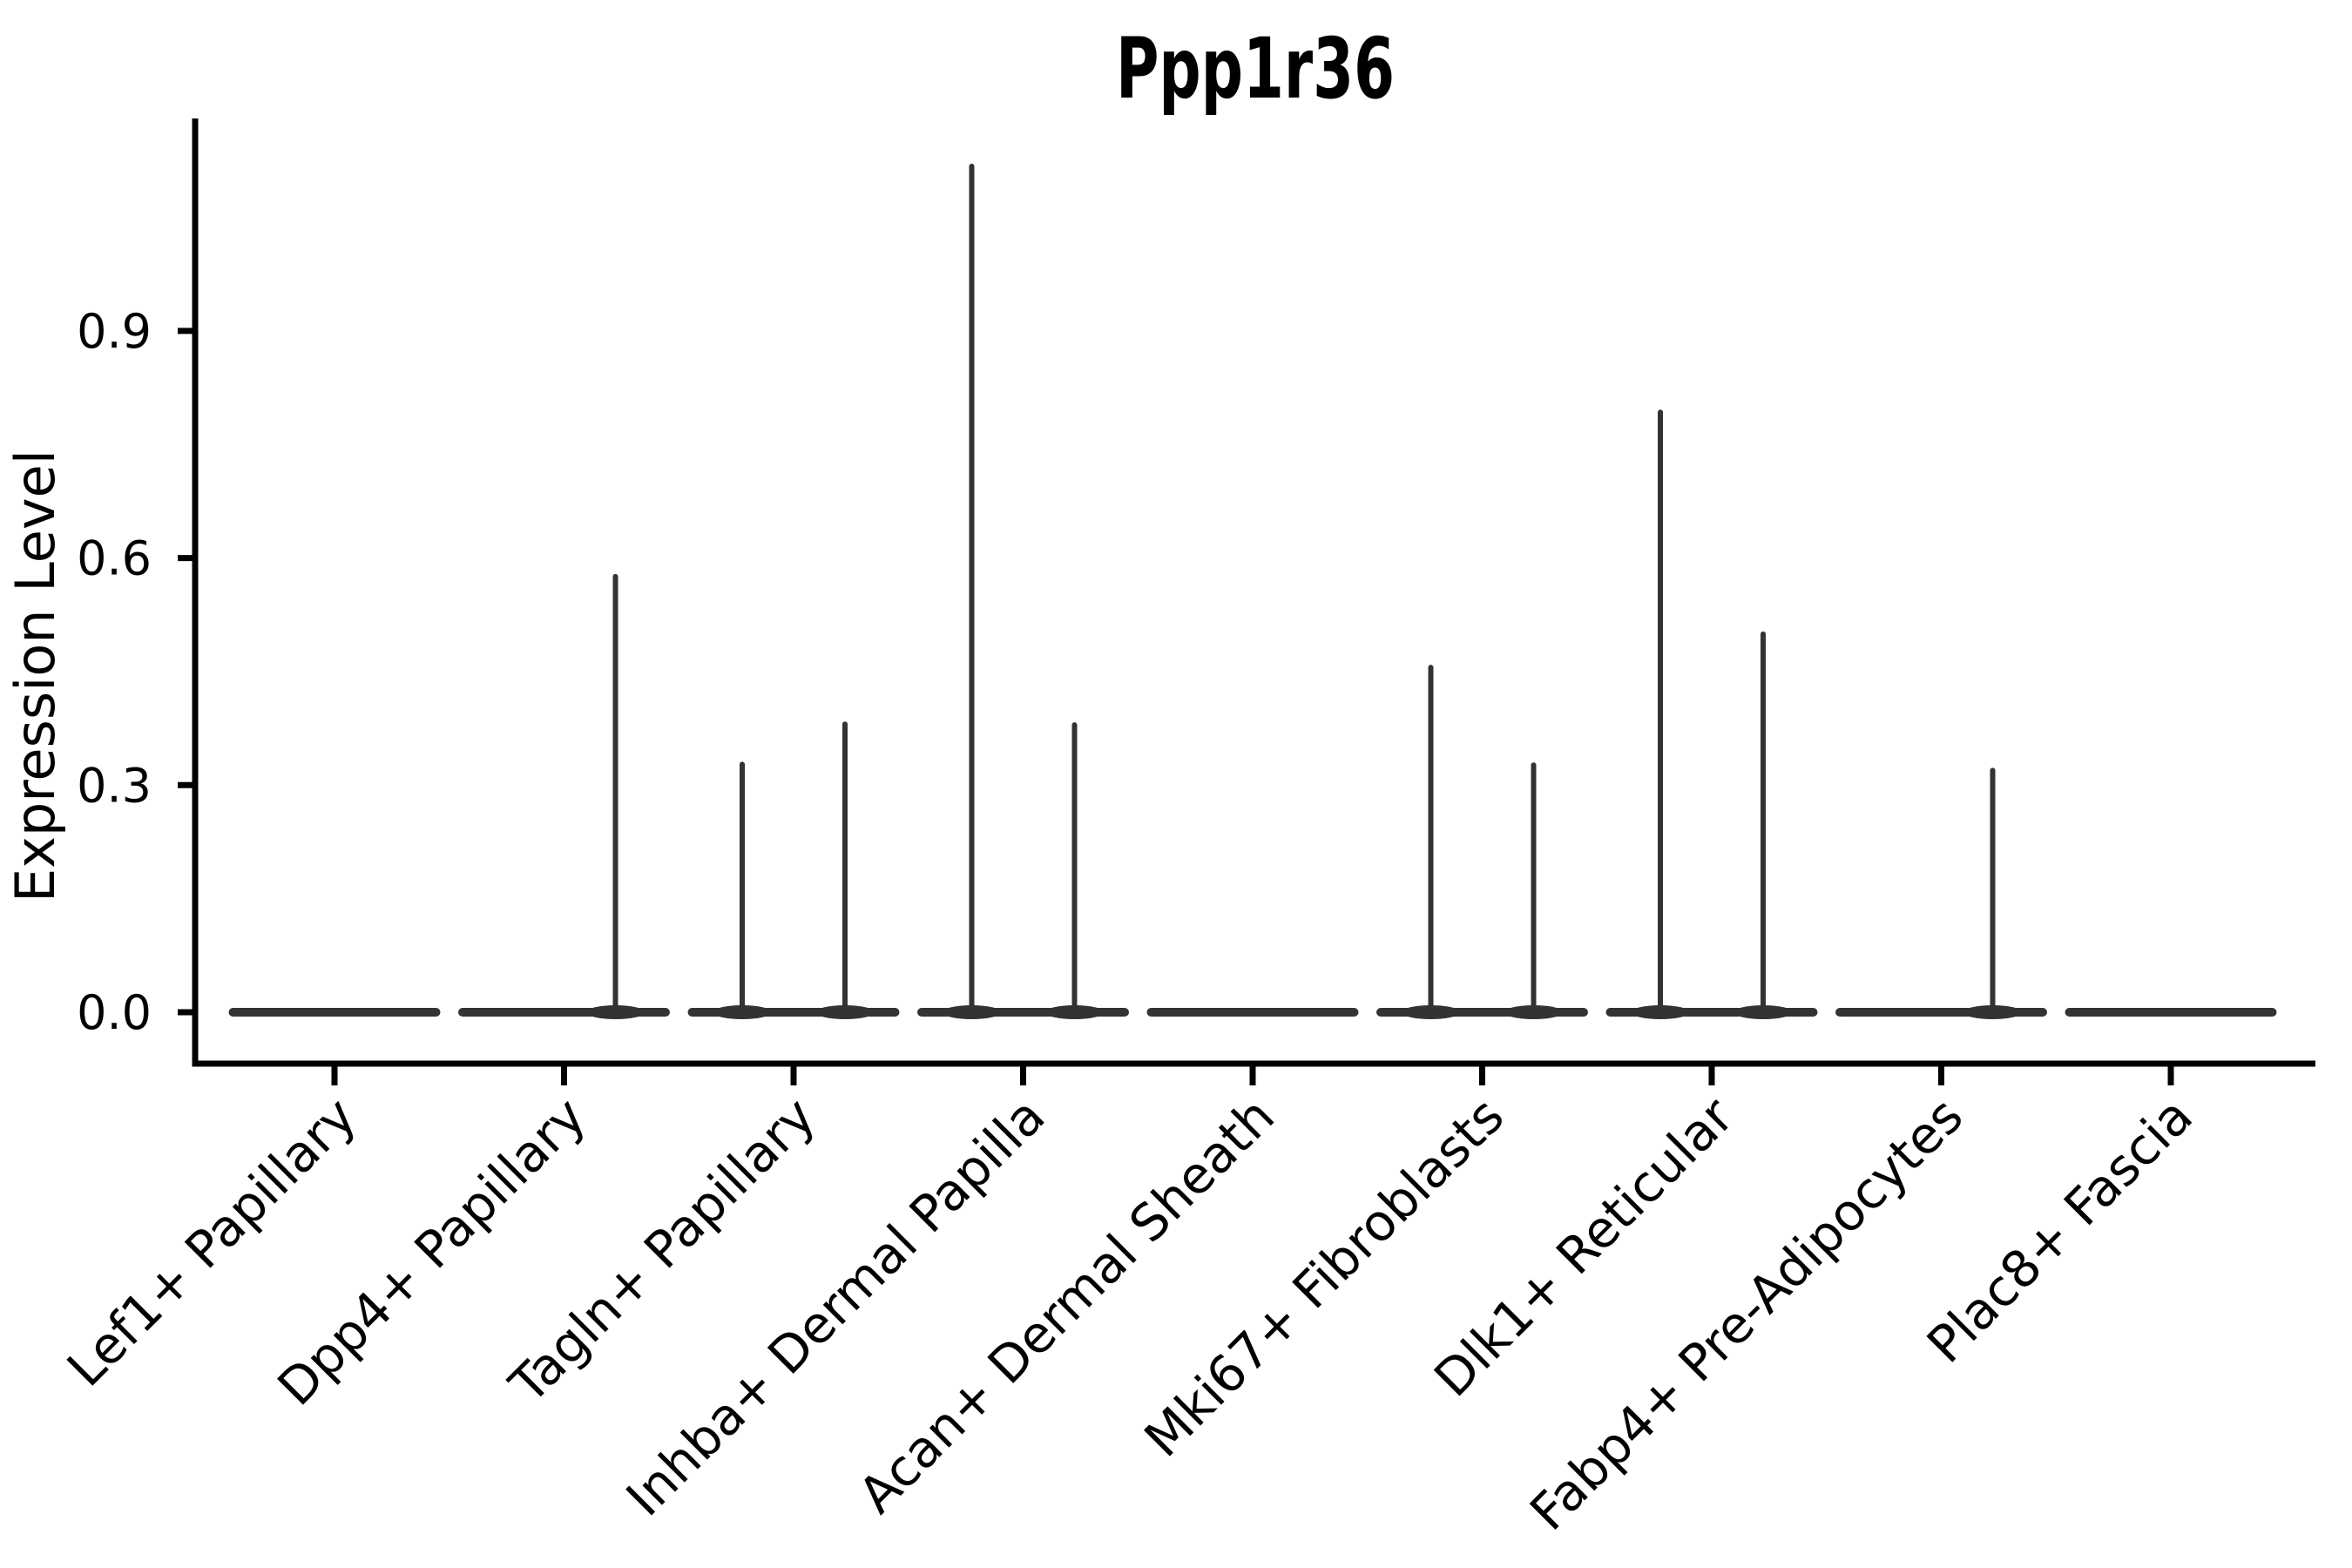 The height and width of the screenshot is (1568, 2352). I want to click on y-tick-label: 0.9, so click(114, 331).